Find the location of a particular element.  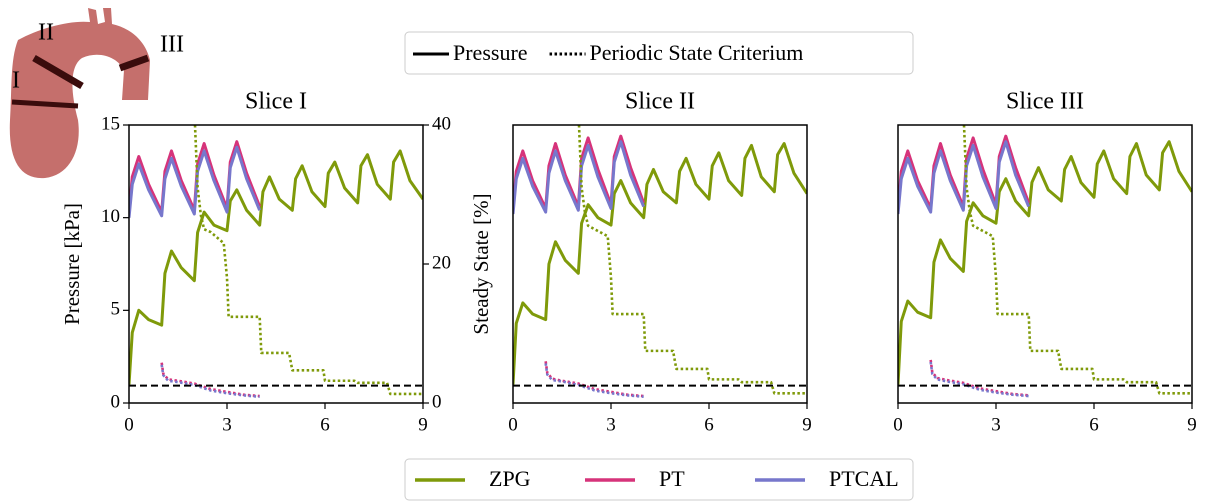

style-legend: Pressure Periodic State Criterium is located at coordinates (659, 53).